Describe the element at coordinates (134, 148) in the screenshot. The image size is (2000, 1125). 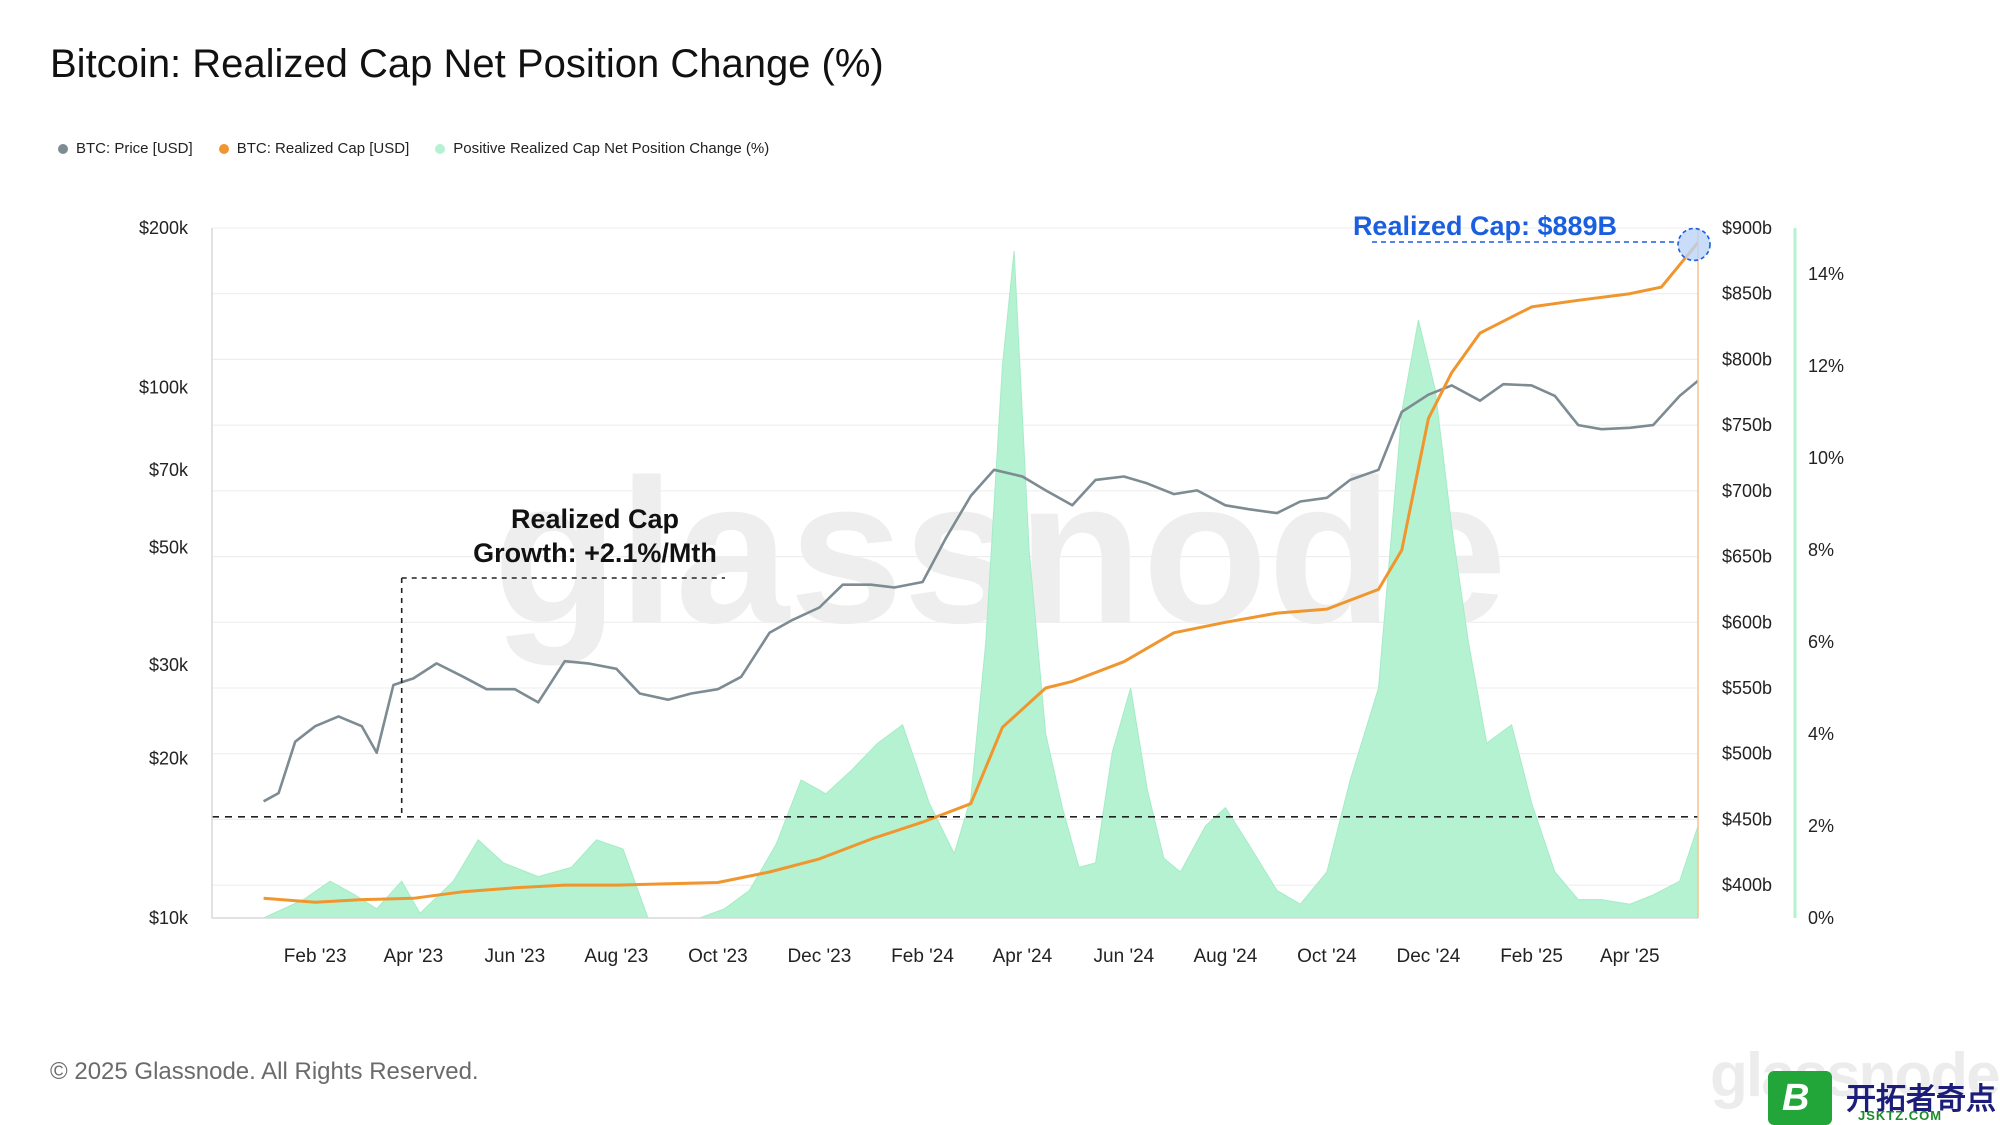
I see `legend-label-price: BTC: Price [USD]` at that location.